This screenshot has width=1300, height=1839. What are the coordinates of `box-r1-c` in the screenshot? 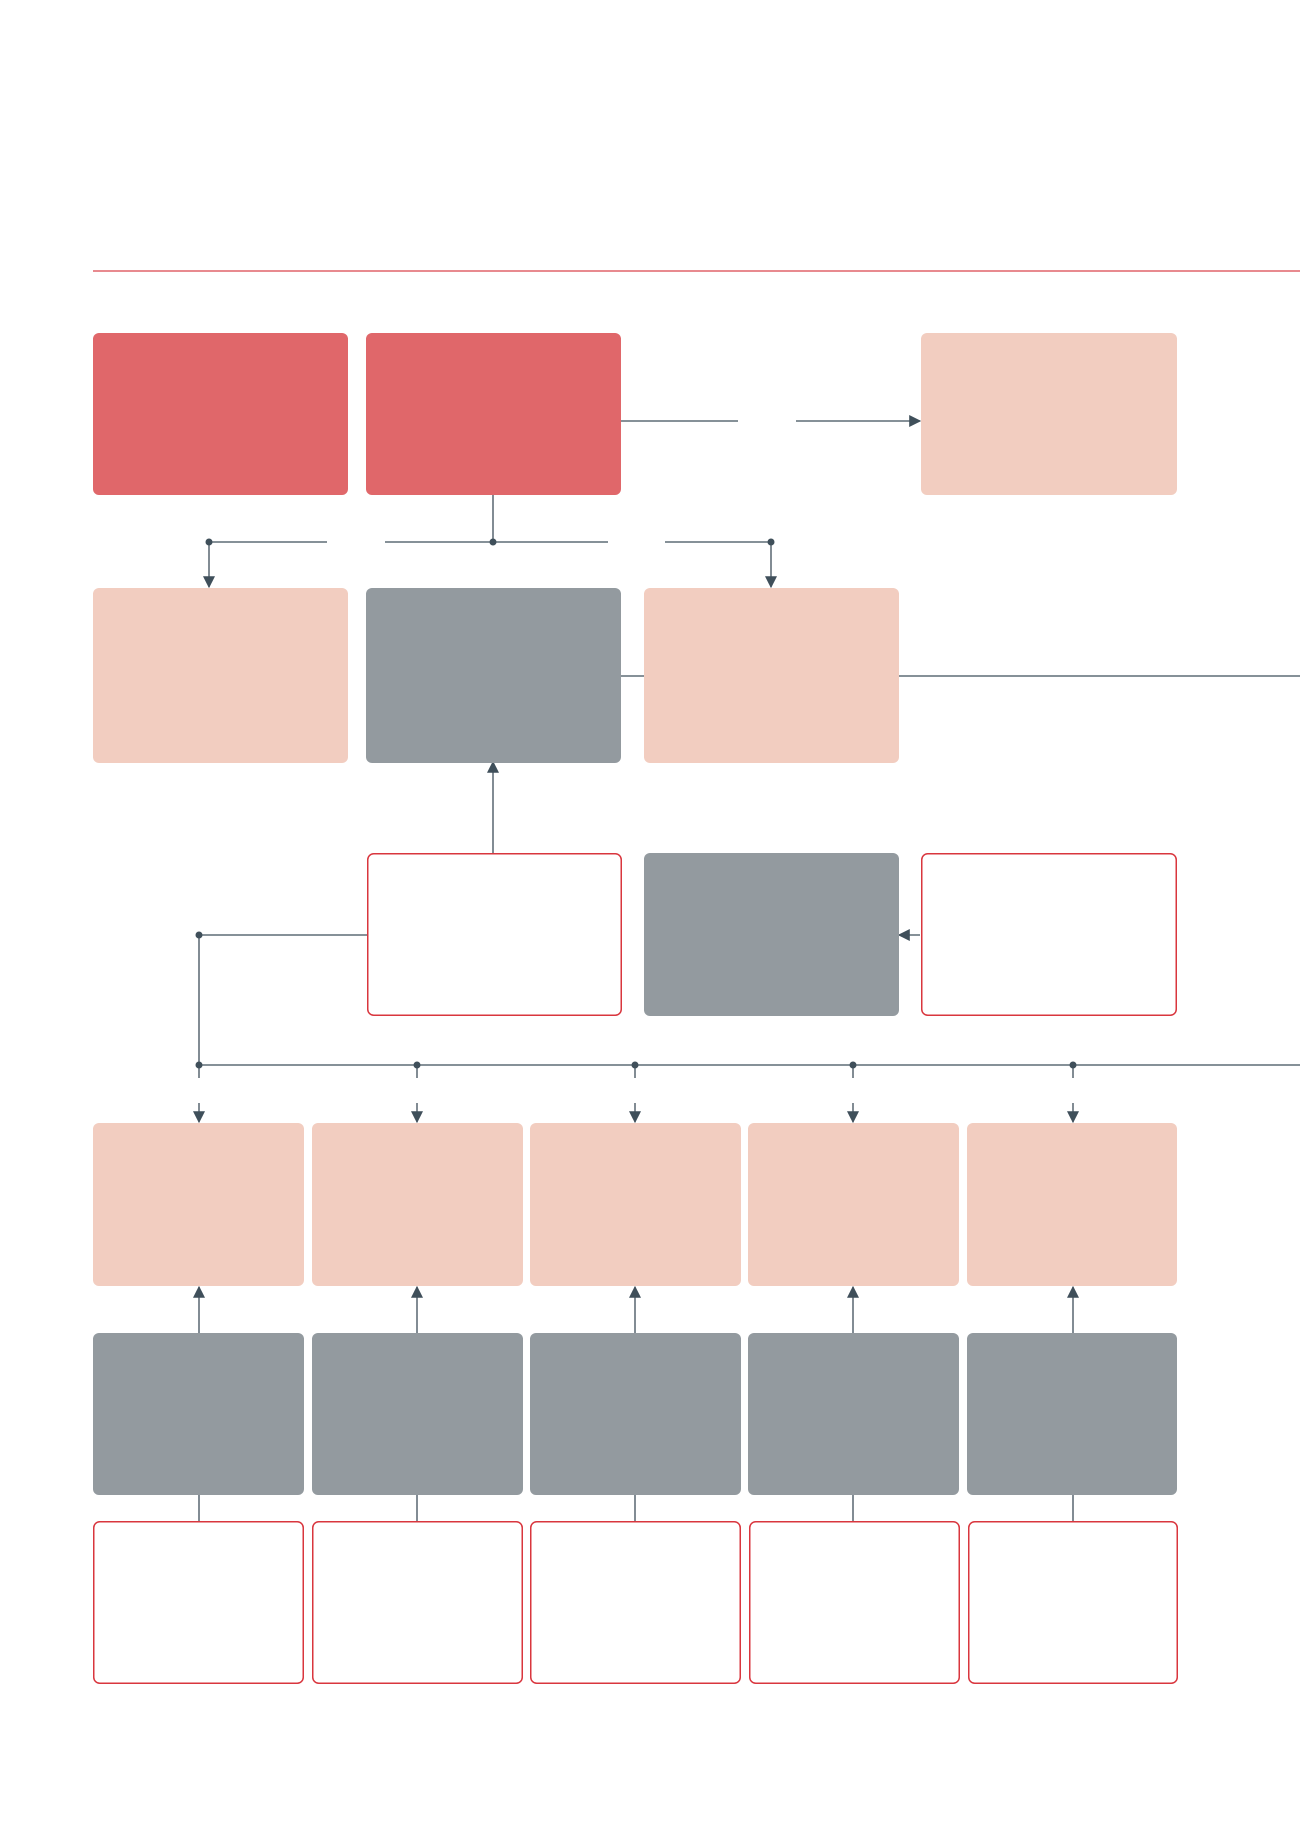 It's located at (1049, 414).